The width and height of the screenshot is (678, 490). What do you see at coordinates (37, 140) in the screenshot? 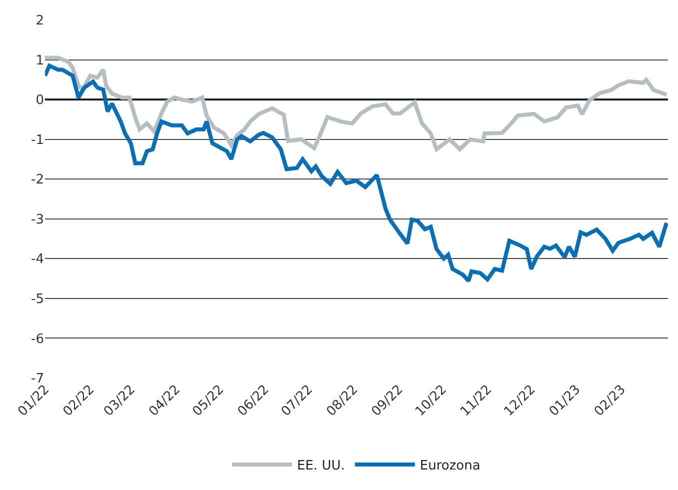
I see `y-tick-label: -1` at bounding box center [37, 140].